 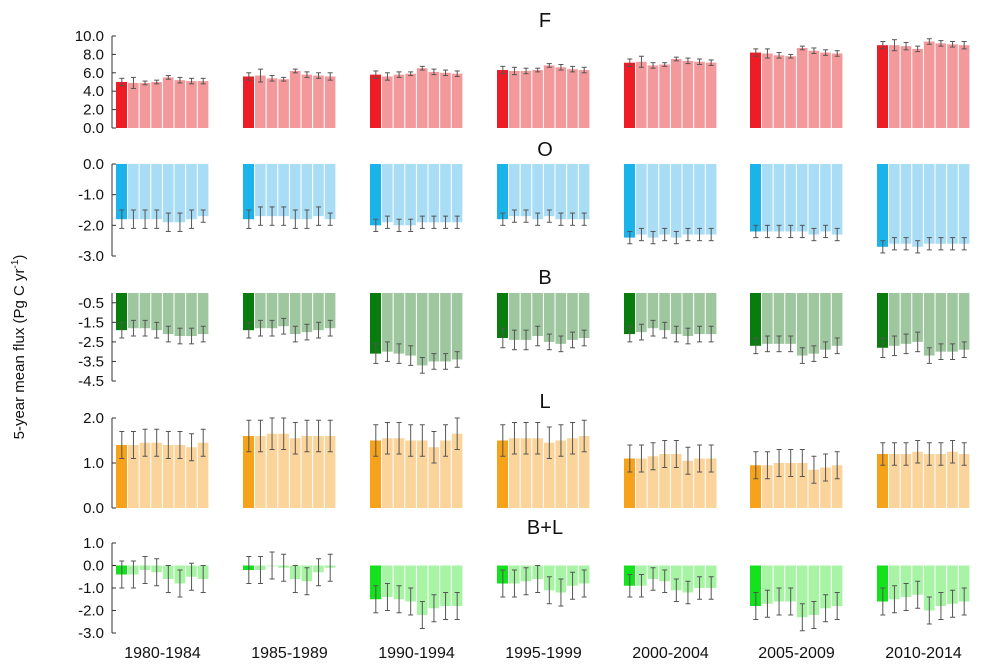 What do you see at coordinates (93, 164) in the screenshot?
I see `y-tick-label: 0.0` at bounding box center [93, 164].